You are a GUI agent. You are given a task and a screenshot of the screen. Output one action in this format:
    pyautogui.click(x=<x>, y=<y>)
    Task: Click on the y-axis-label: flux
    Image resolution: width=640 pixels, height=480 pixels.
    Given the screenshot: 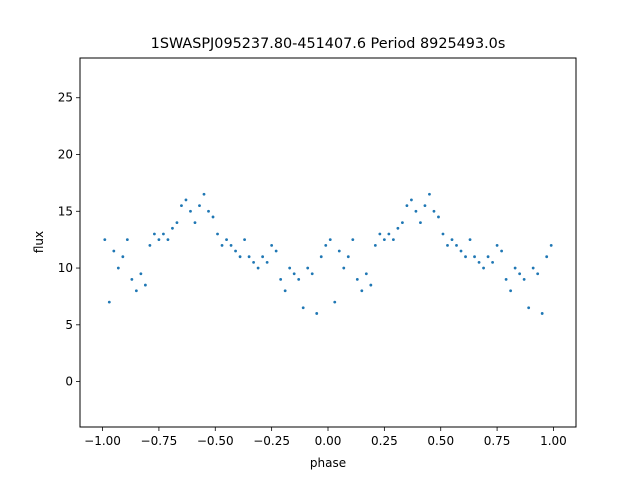 What is the action you would take?
    pyautogui.click(x=39, y=242)
    